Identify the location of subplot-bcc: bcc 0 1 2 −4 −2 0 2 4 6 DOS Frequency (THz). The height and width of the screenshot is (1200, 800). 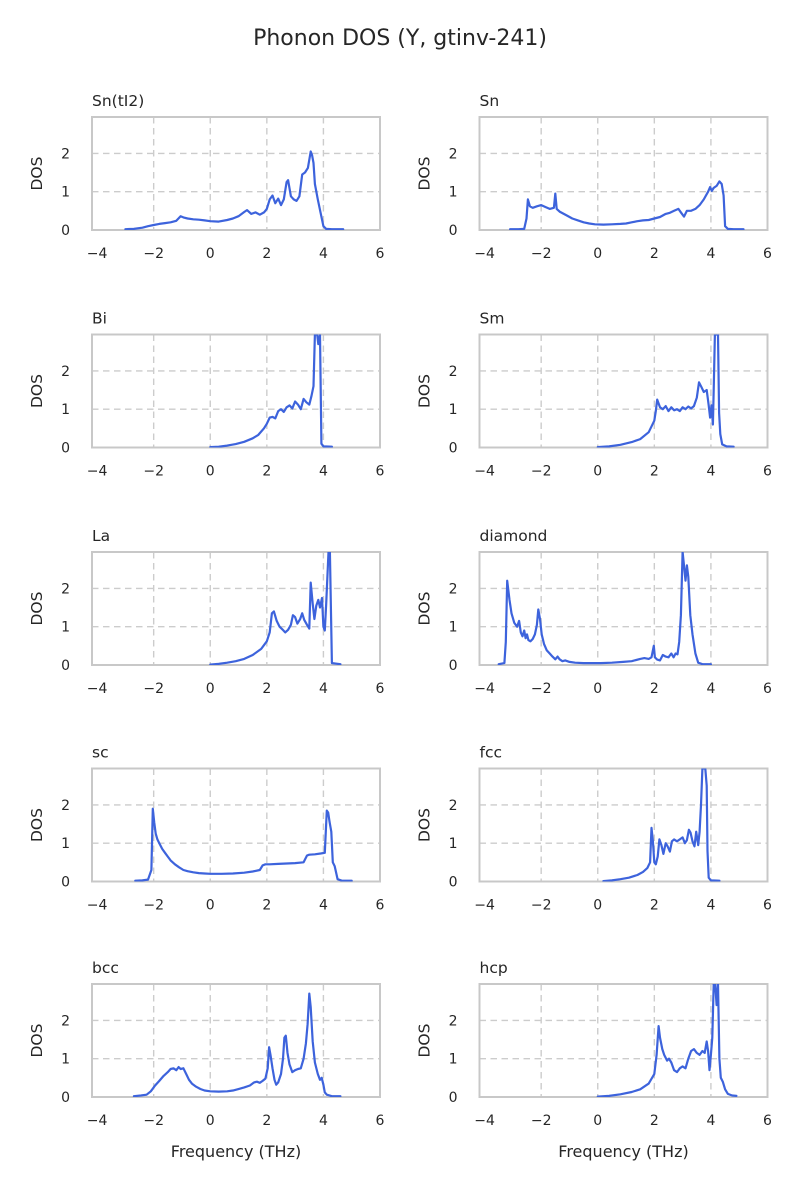
(206, 1060).